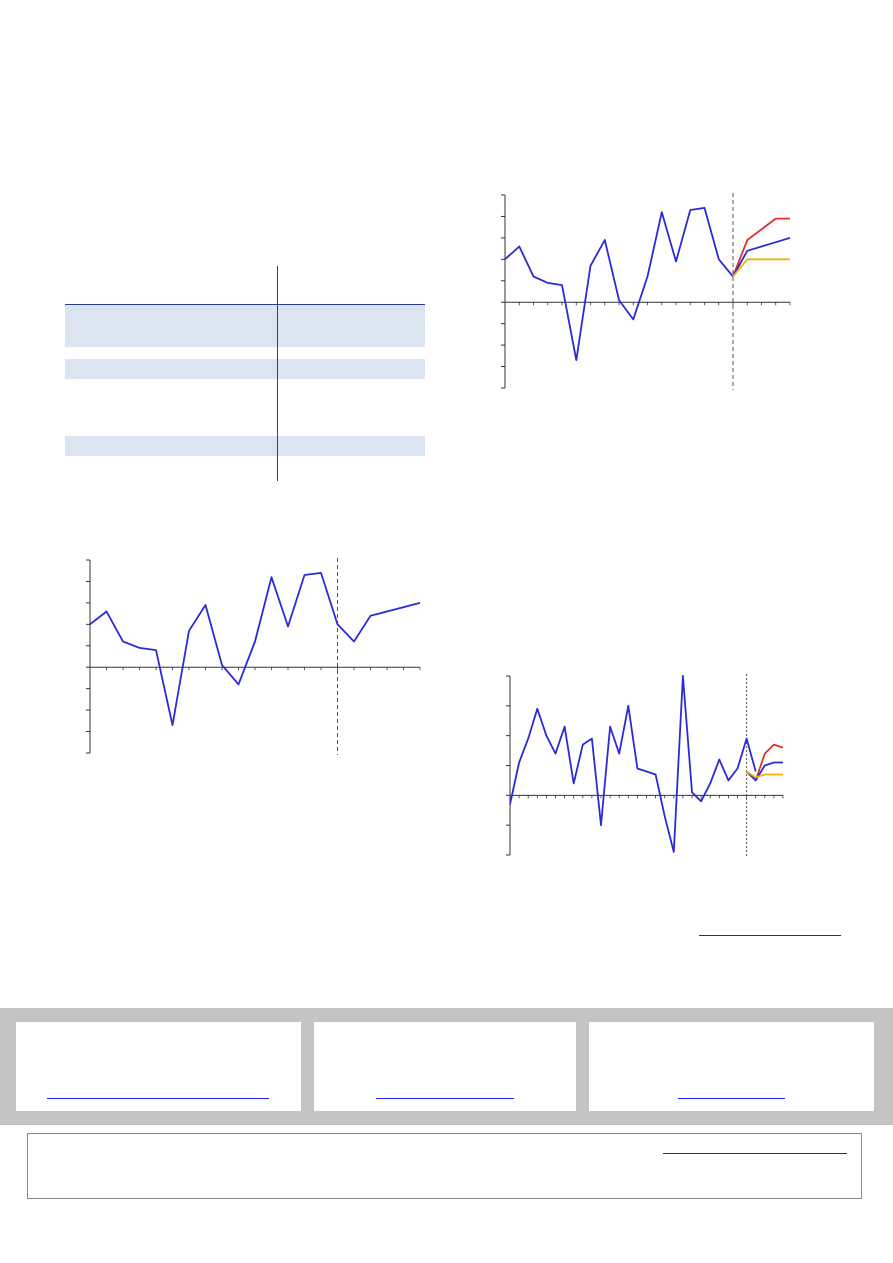 Image resolution: width=893 pixels, height=1263 pixels. Describe the element at coordinates (444, 1166) in the screenshot. I see `disclaimer-box` at that location.